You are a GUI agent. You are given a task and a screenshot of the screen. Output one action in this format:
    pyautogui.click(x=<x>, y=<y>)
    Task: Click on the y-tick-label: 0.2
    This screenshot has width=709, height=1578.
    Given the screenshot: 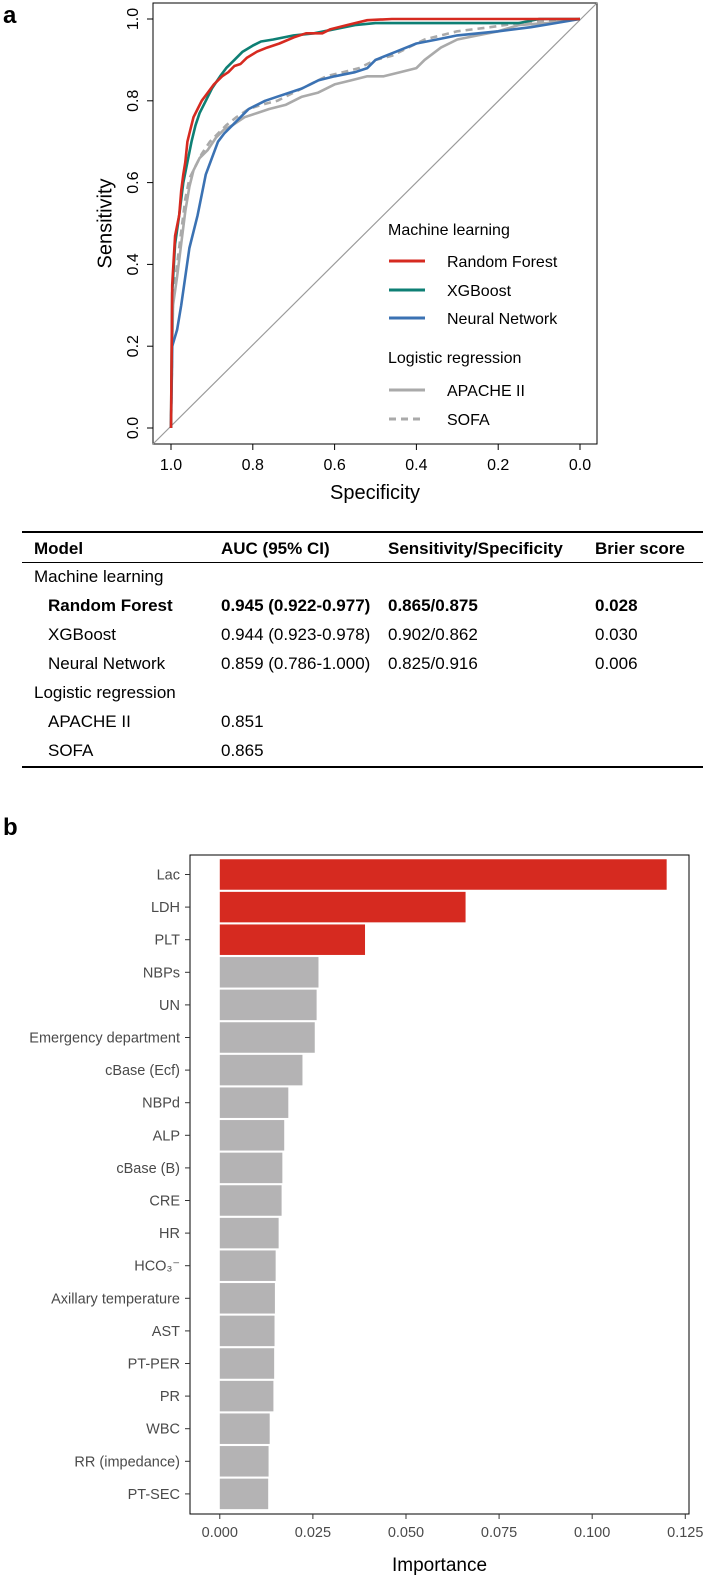 What is the action you would take?
    pyautogui.click(x=133, y=346)
    